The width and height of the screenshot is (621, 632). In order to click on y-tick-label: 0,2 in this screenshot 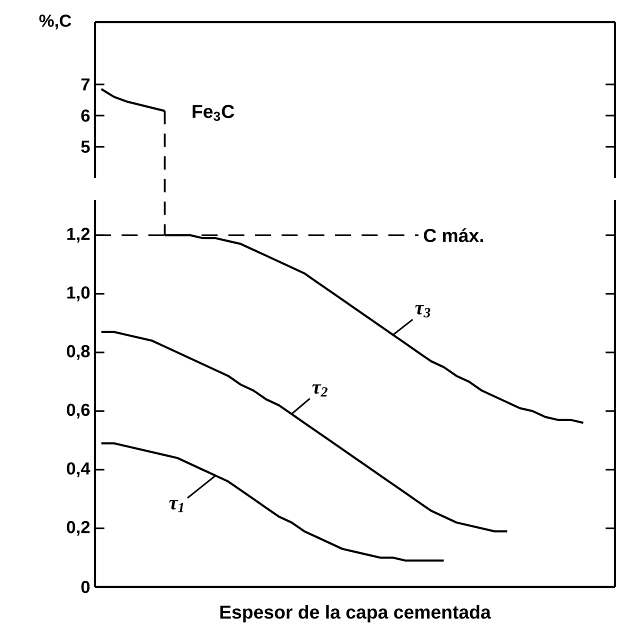, I will do `click(78, 528)`.